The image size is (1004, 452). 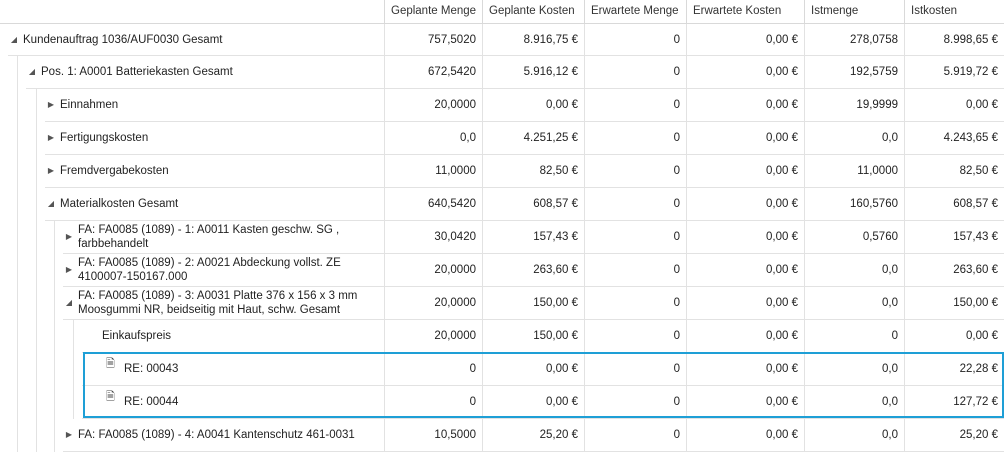 I want to click on value-cell: 672,5420, so click(x=433, y=72).